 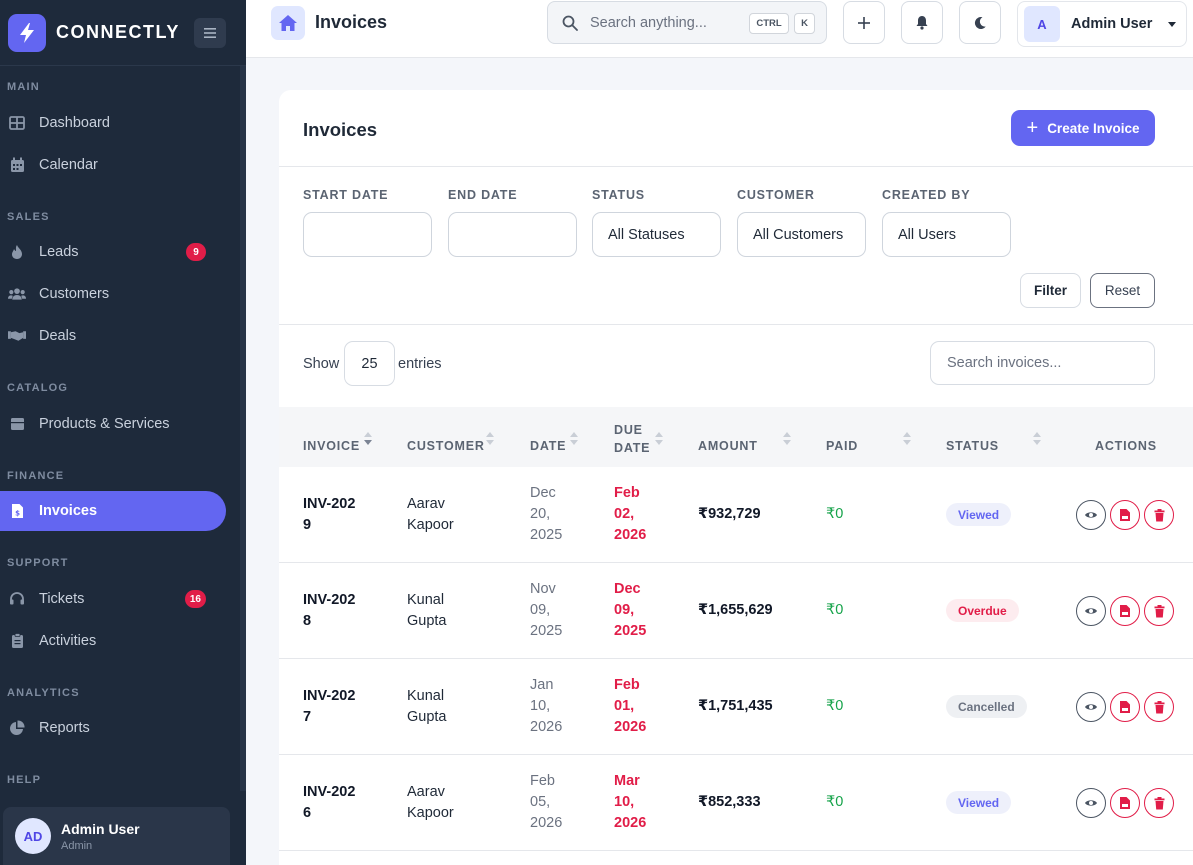 I want to click on shortcut-k-key: K, so click(x=804, y=23).